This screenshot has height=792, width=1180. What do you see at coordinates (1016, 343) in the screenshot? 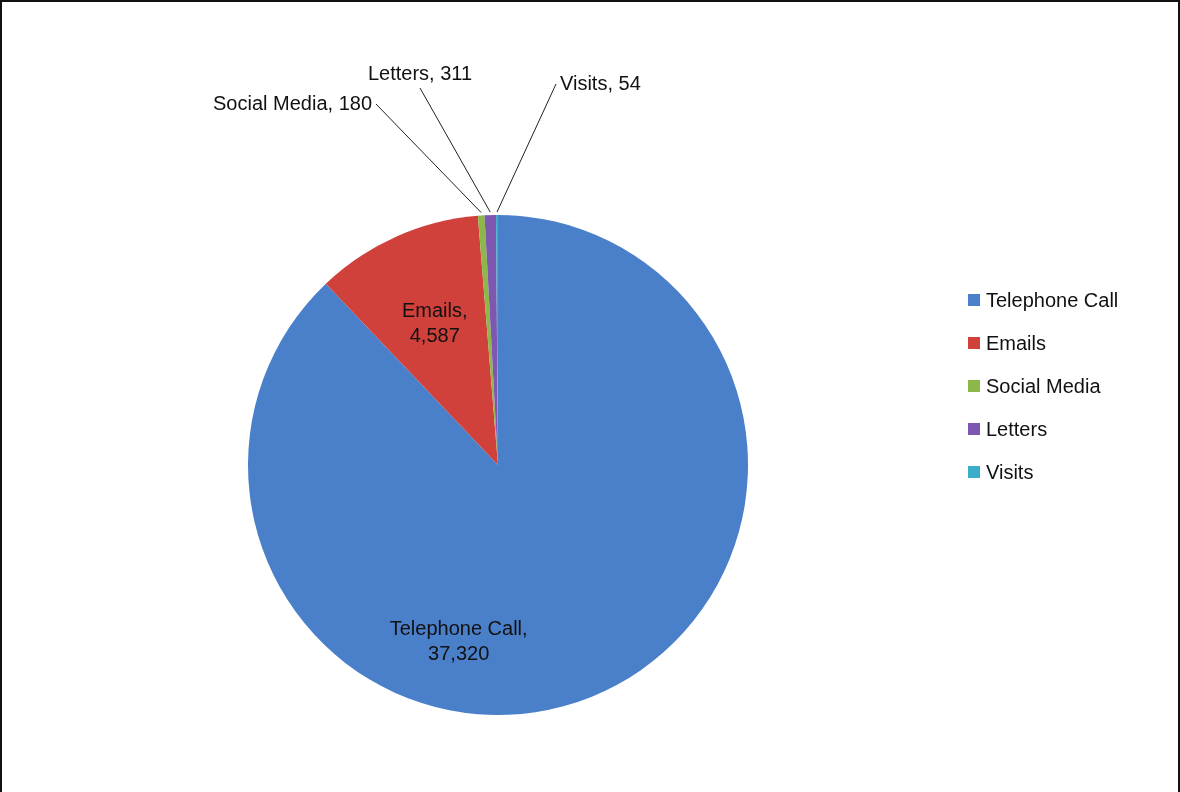
I see `legend-label: Emails` at bounding box center [1016, 343].